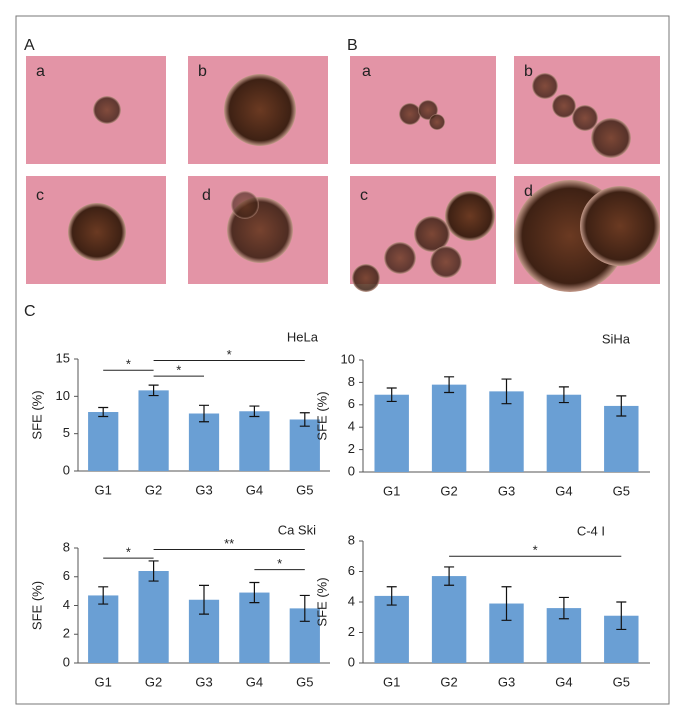 The image size is (685, 720). What do you see at coordinates (66, 432) in the screenshot?
I see `y-tick-label: 5` at bounding box center [66, 432].